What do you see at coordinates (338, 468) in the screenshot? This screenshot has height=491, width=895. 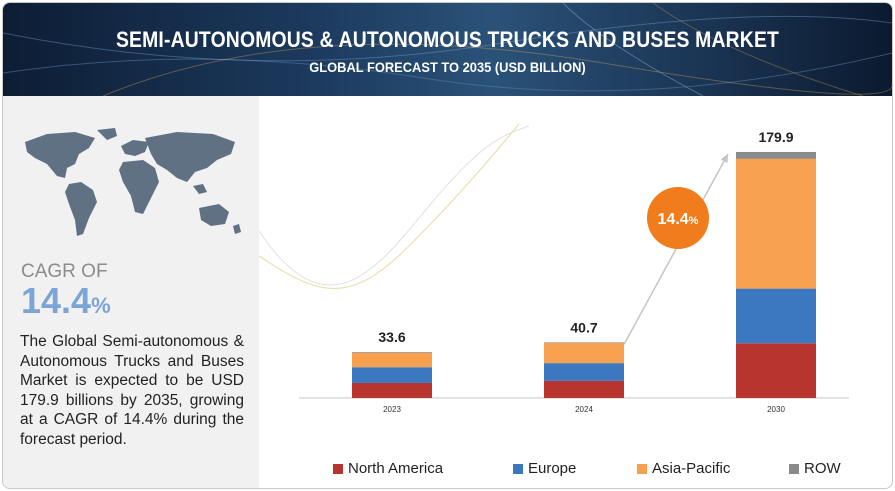 I see `legend-swatch-north-america` at bounding box center [338, 468].